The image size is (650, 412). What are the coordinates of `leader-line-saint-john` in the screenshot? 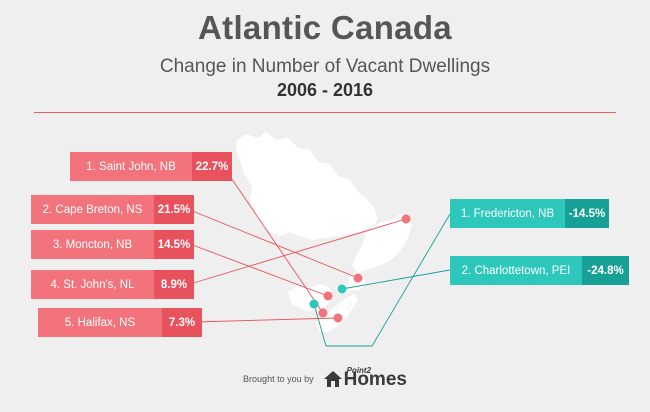 It's located at (273, 239).